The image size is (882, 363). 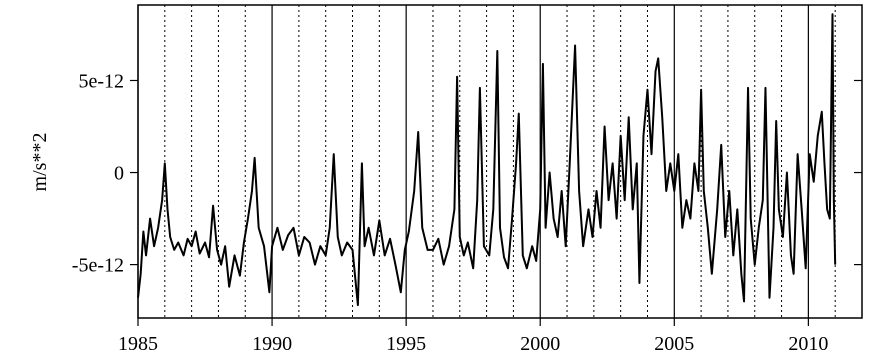 What do you see at coordinates (674, 344) in the screenshot?
I see `x-tick-label: 2005` at bounding box center [674, 344].